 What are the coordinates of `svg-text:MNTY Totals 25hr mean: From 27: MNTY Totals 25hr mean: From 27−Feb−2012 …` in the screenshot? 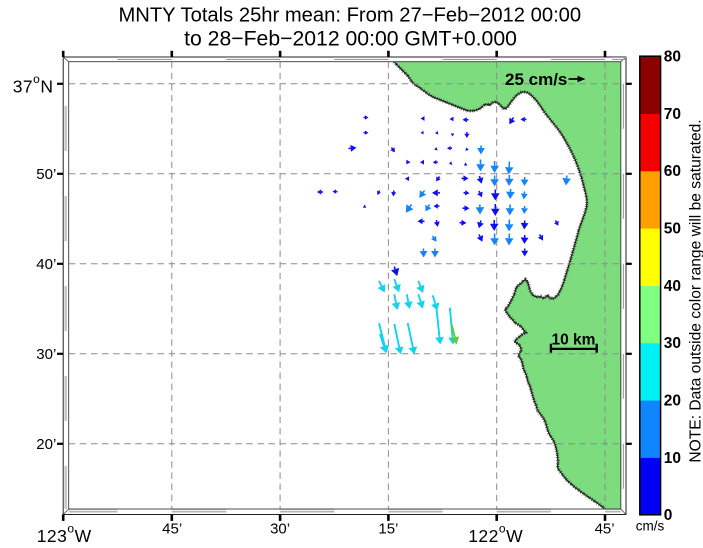 It's located at (349, 16).